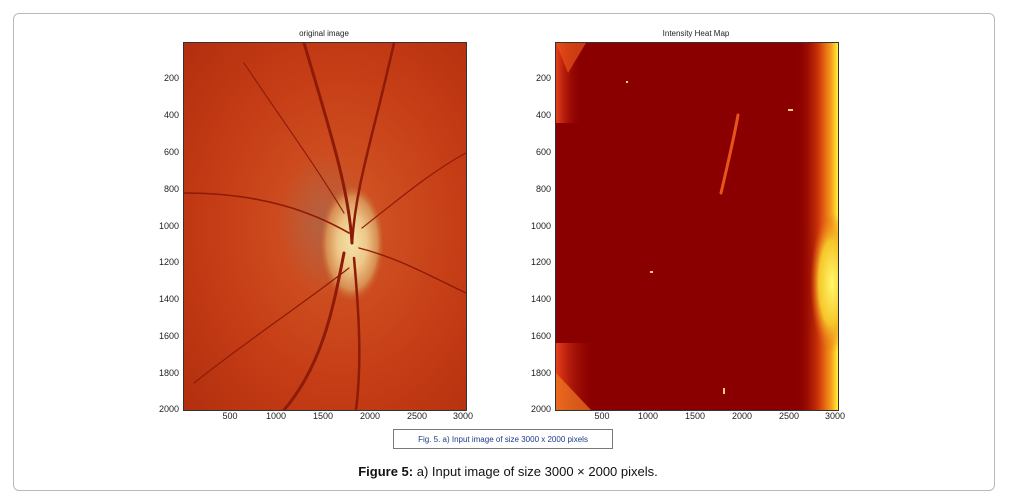  I want to click on right-x-tick: 2500, so click(789, 416).